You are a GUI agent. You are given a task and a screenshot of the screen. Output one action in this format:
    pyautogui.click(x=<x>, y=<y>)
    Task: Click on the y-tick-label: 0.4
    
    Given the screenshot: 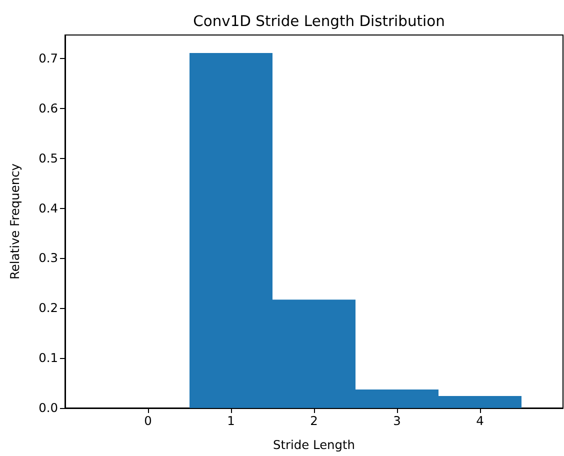 What is the action you would take?
    pyautogui.click(x=48, y=208)
    